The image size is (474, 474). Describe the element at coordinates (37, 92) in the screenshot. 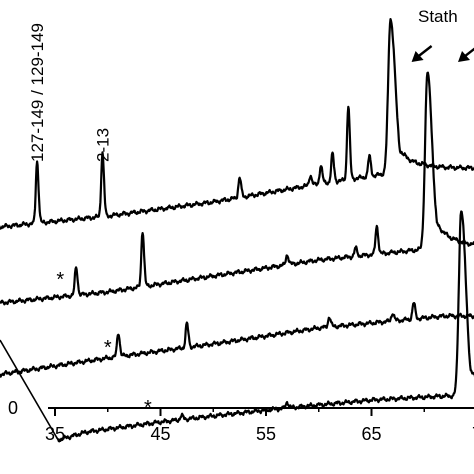

I see `peak-label: 127-149 / 129-149` at that location.